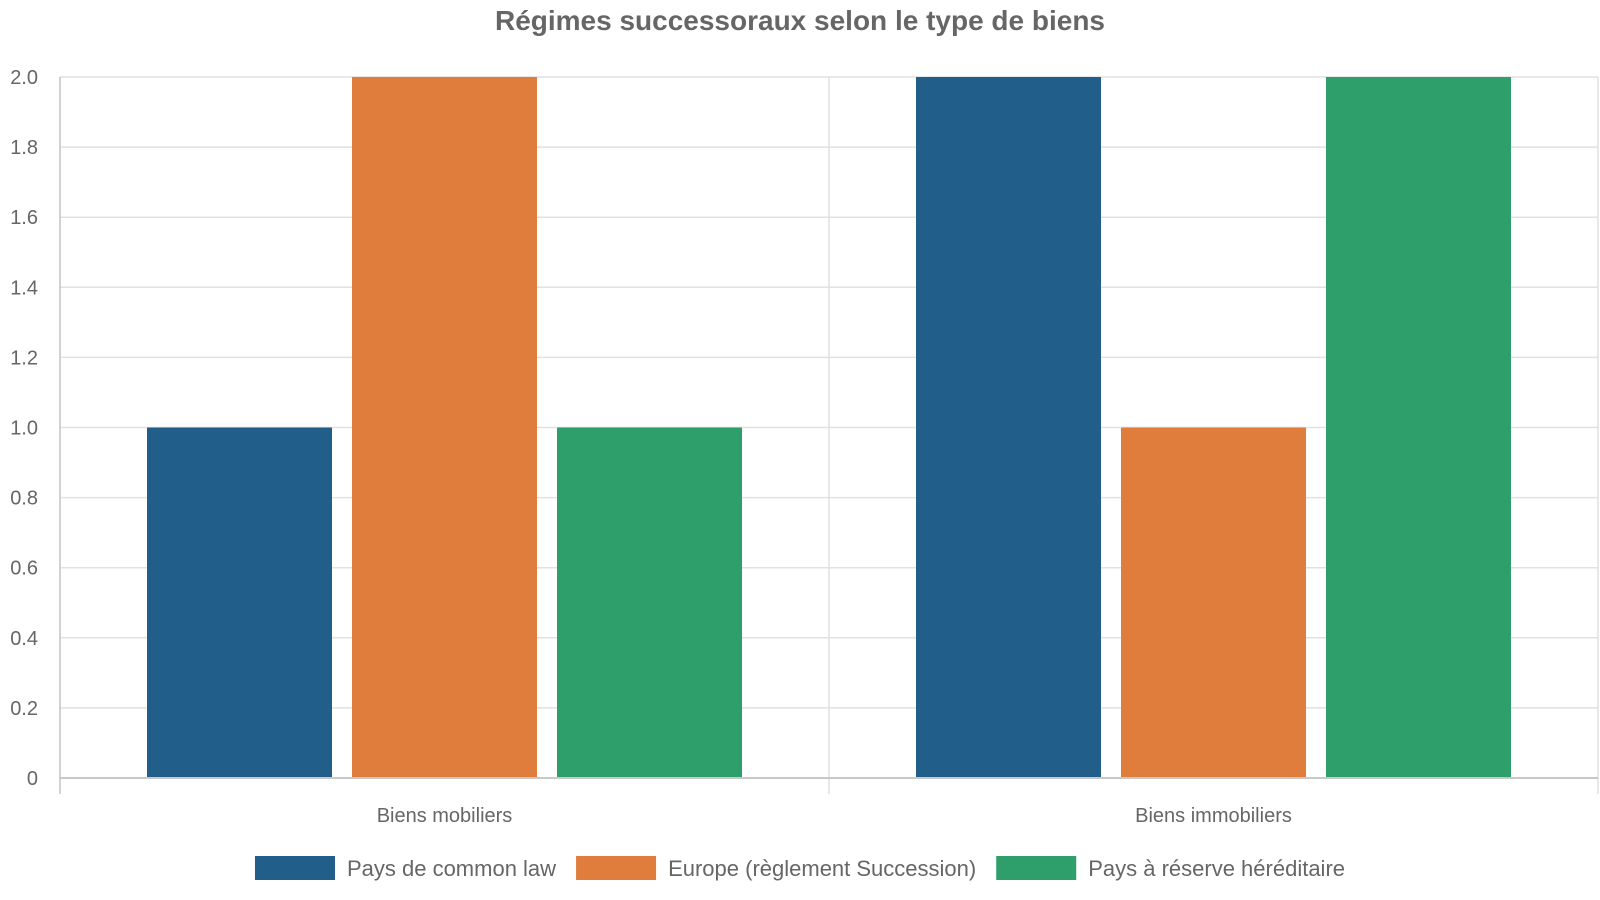 Image resolution: width=1600 pixels, height=900 pixels. I want to click on legend-item: Pays à réserve héréditaire, so click(1170, 868).